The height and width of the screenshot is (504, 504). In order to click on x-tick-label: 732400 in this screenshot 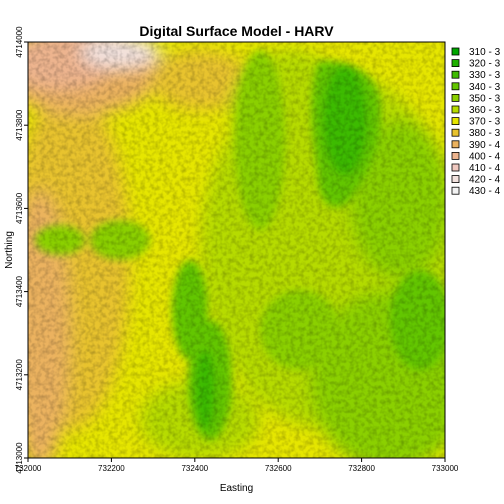, I will do `click(194, 468)`.